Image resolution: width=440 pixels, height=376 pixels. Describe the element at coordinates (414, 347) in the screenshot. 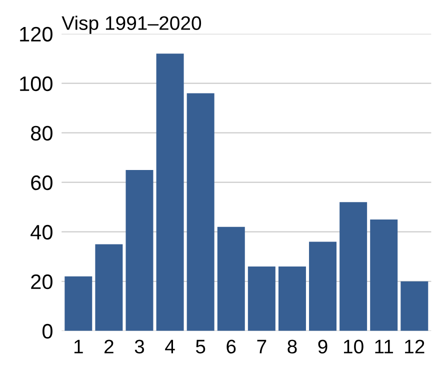

I see `x-tick-label: 12` at that location.